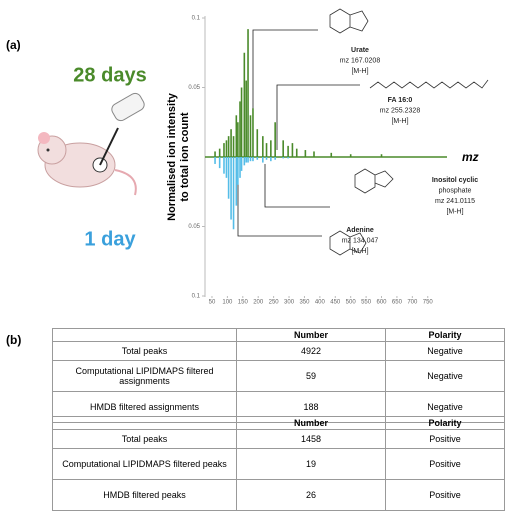 The width and height of the screenshot is (520, 526). What do you see at coordinates (400, 110) in the screenshot?
I see `annotation: mz 255.2328` at bounding box center [400, 110].